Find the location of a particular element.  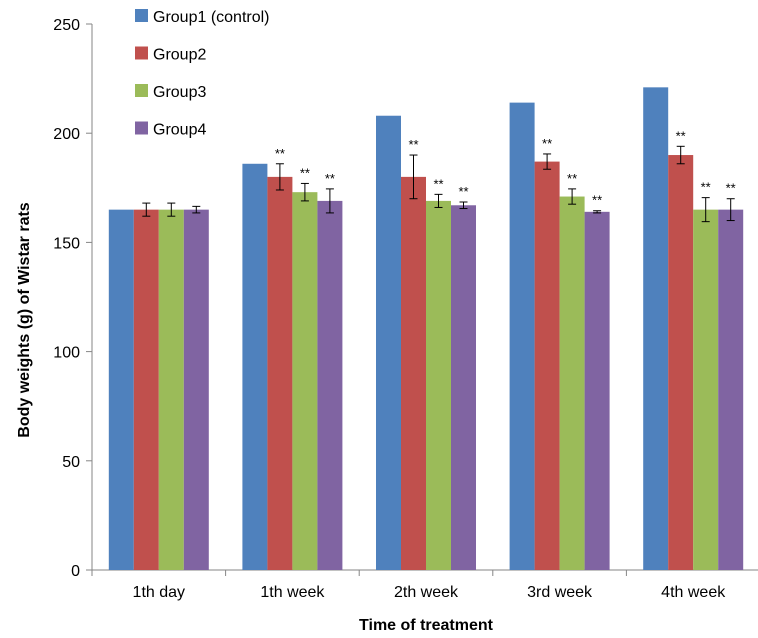

y-axis: 0 50 100 150 200 250 is located at coordinates (73, 298).